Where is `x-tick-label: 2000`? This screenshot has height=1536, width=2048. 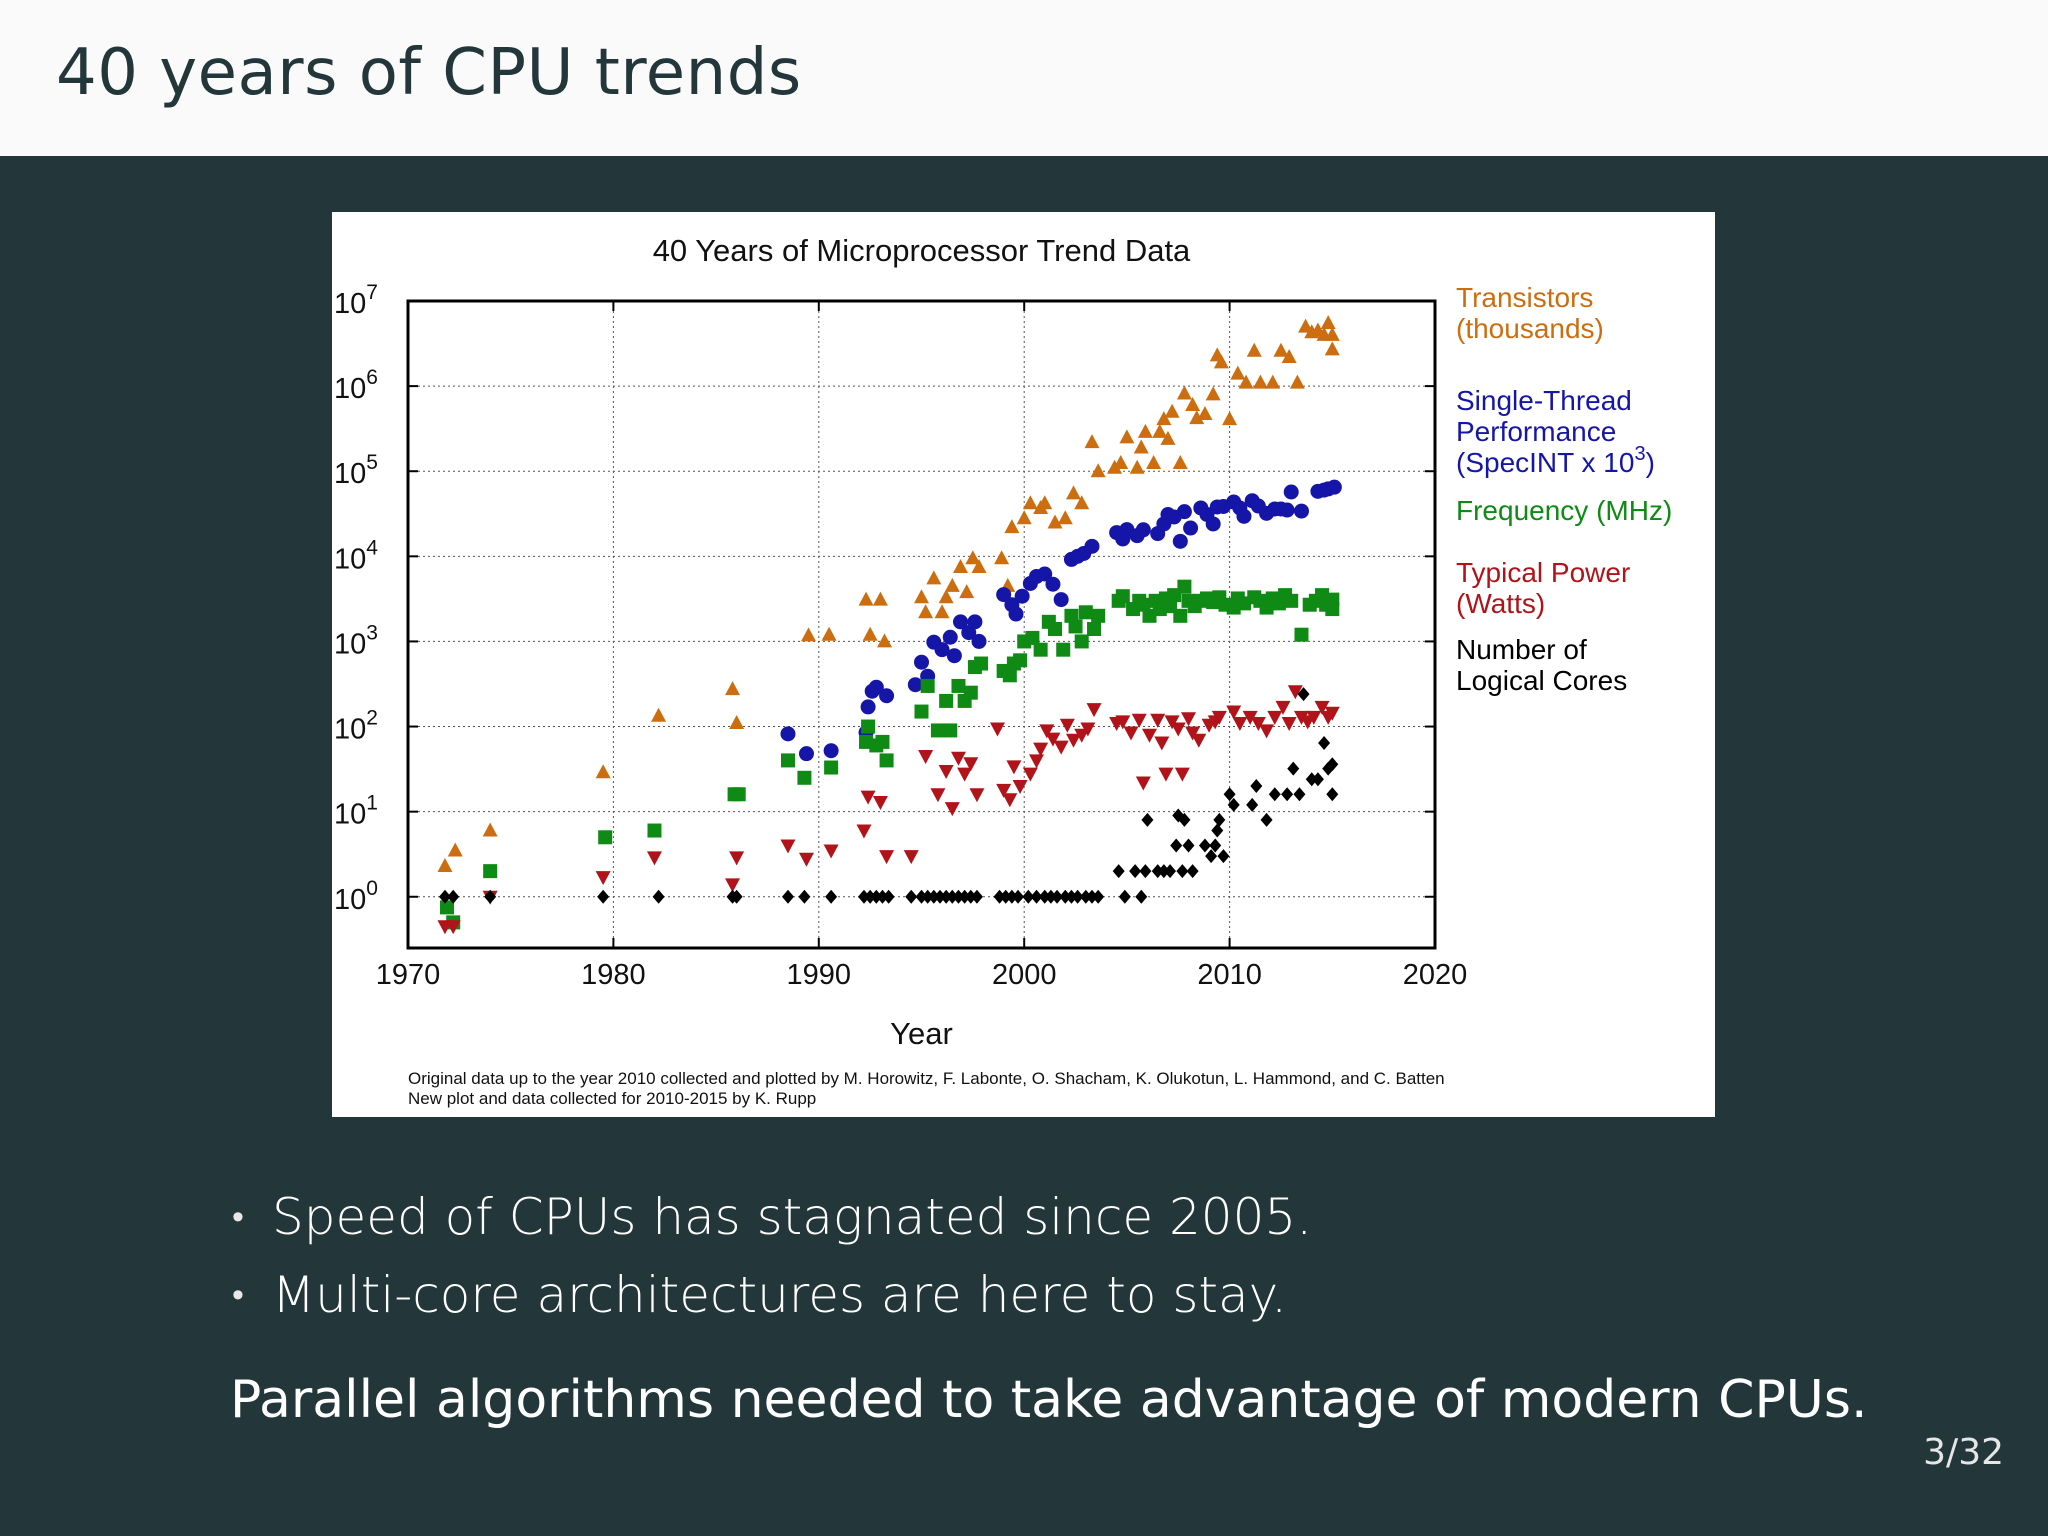
x-tick-label: 2000 is located at coordinates (1024, 975).